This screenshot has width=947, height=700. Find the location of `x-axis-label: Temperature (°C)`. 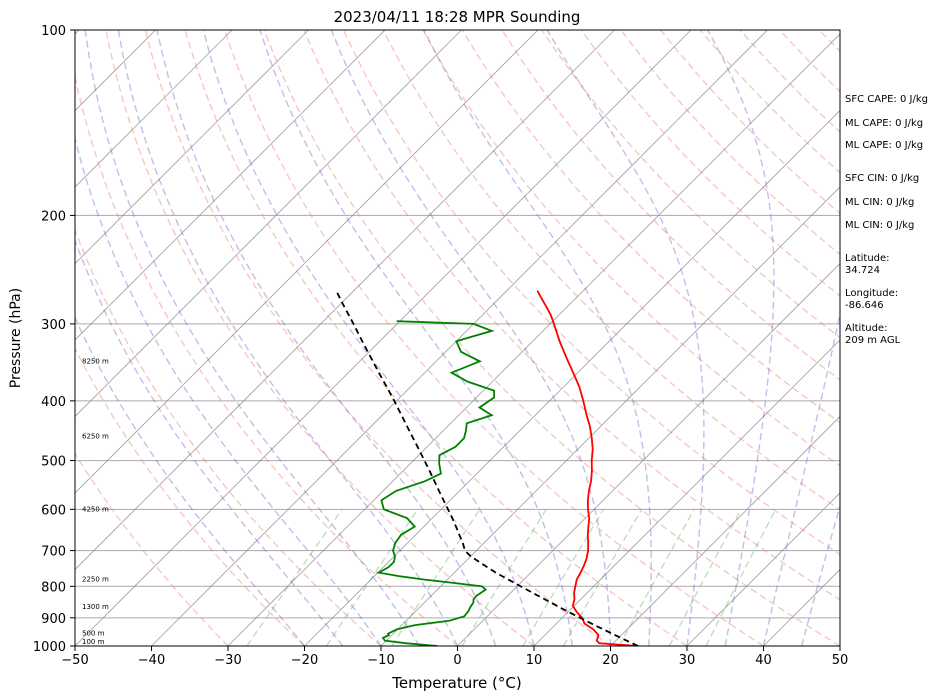

x-axis-label: Temperature (°C) is located at coordinates (456, 683).